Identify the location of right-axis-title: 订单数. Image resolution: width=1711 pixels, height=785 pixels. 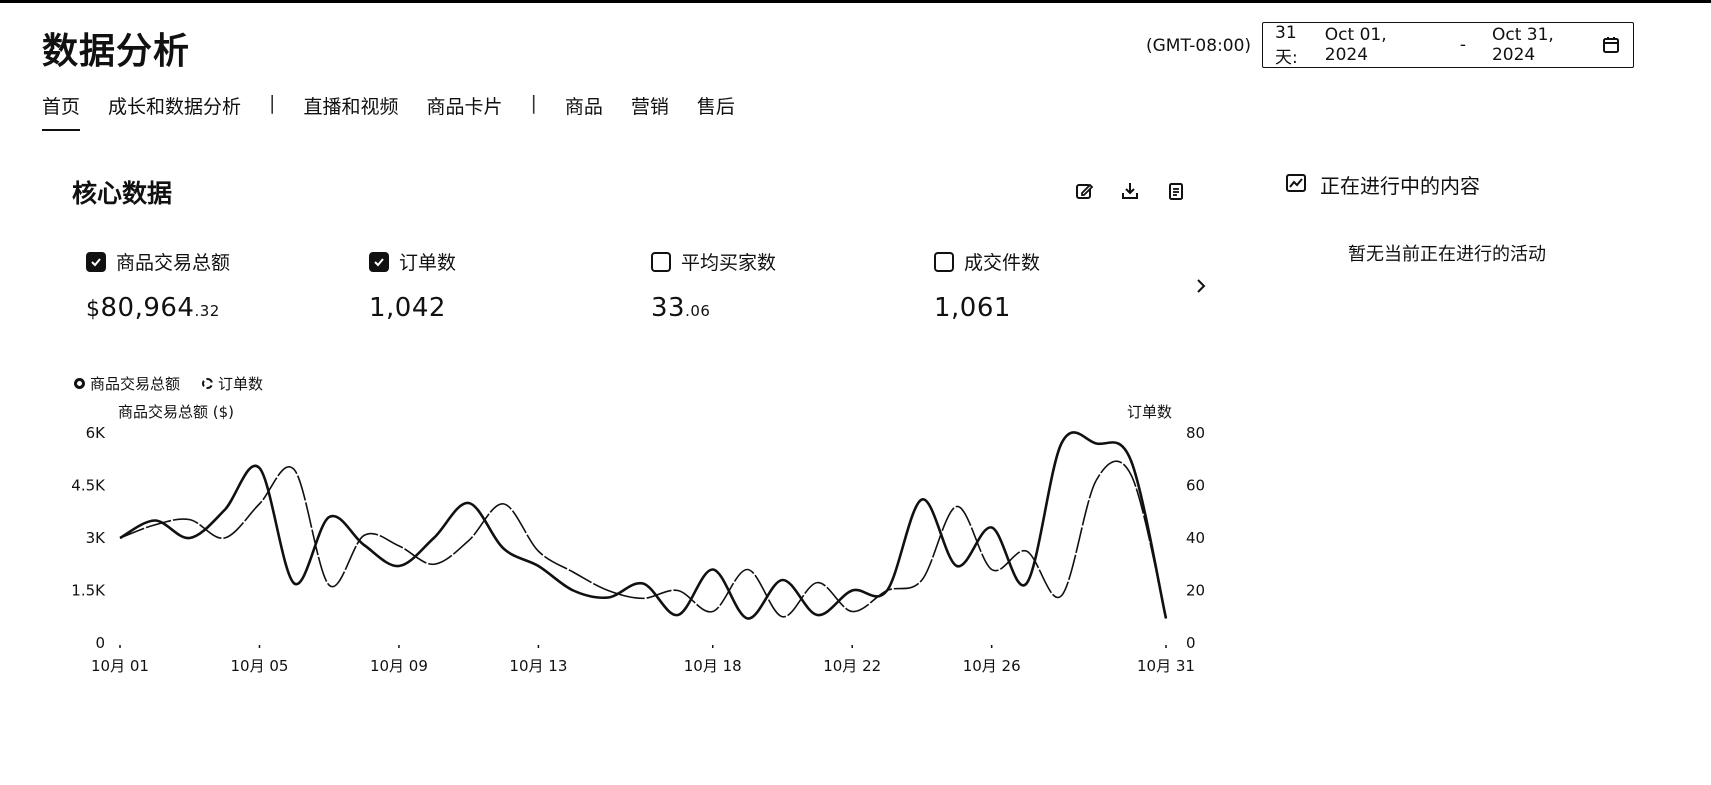
(1149, 412).